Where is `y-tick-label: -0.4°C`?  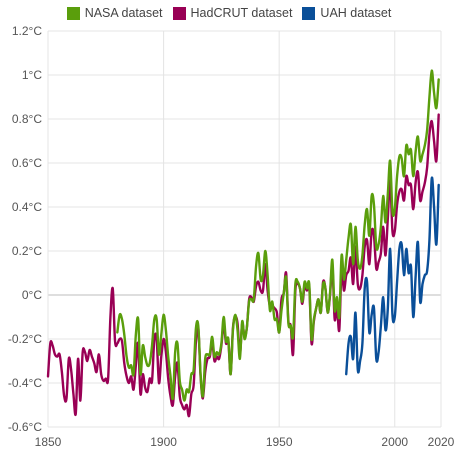
y-tick-label: -0.4°C is located at coordinates (25, 383).